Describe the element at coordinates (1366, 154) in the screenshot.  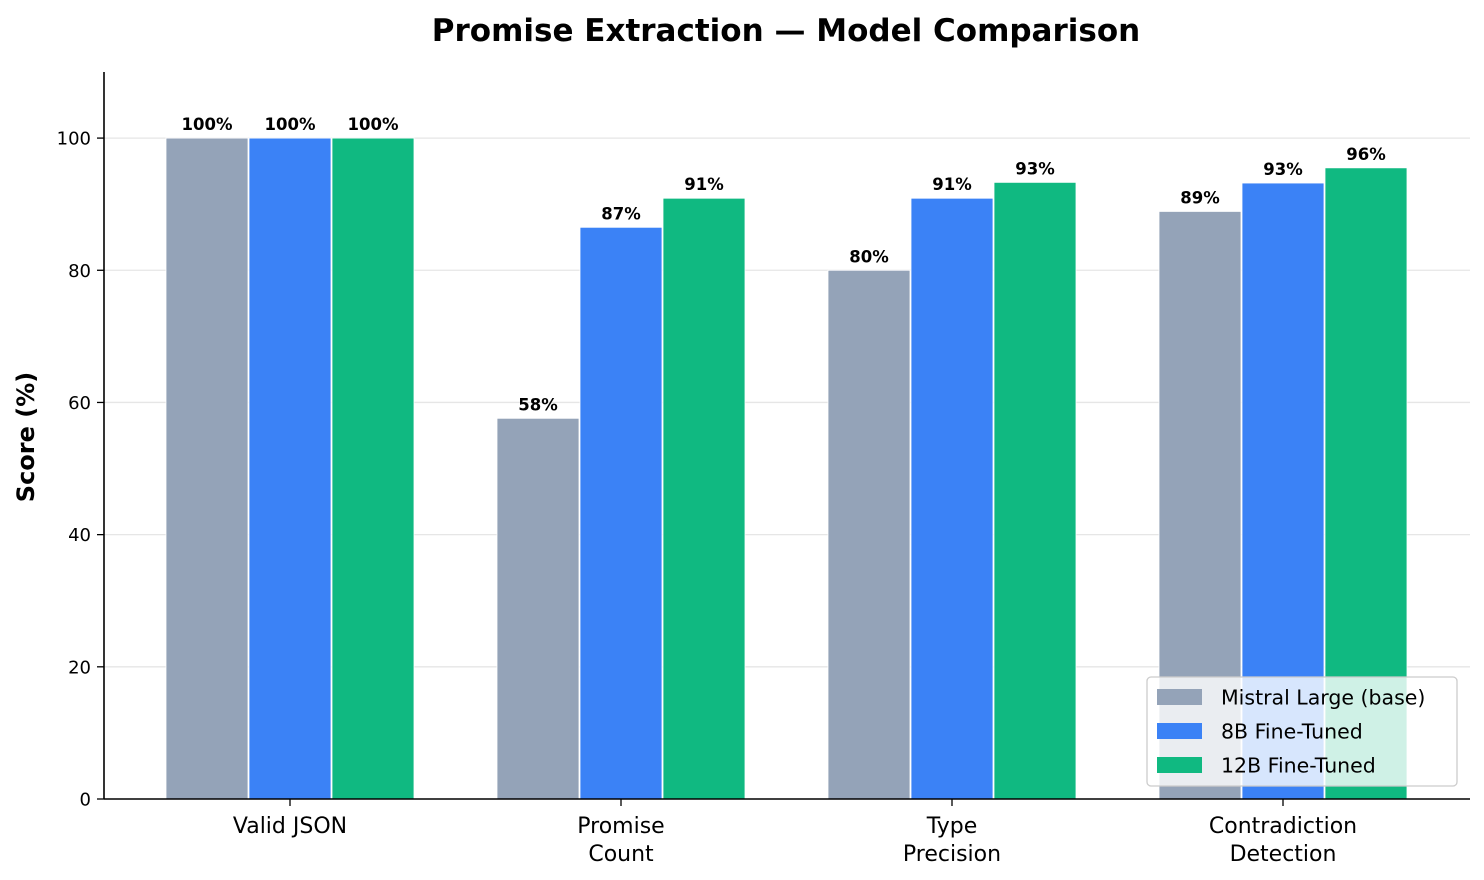
I see `data-label: 96%` at that location.